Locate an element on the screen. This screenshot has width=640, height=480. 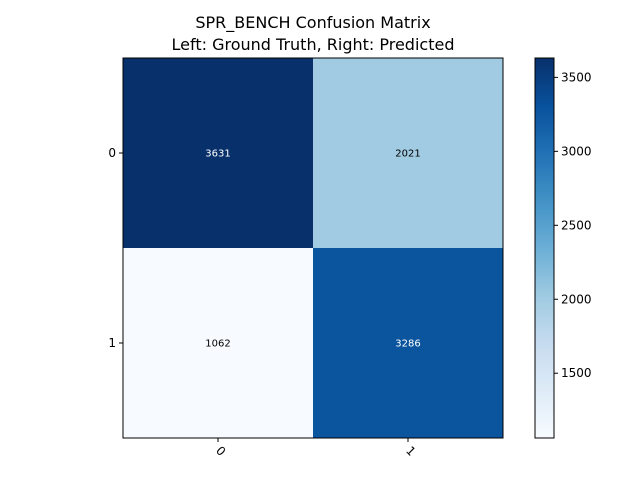
colorbar: 1500 2000 2500 3000 3500 is located at coordinates (563, 248).